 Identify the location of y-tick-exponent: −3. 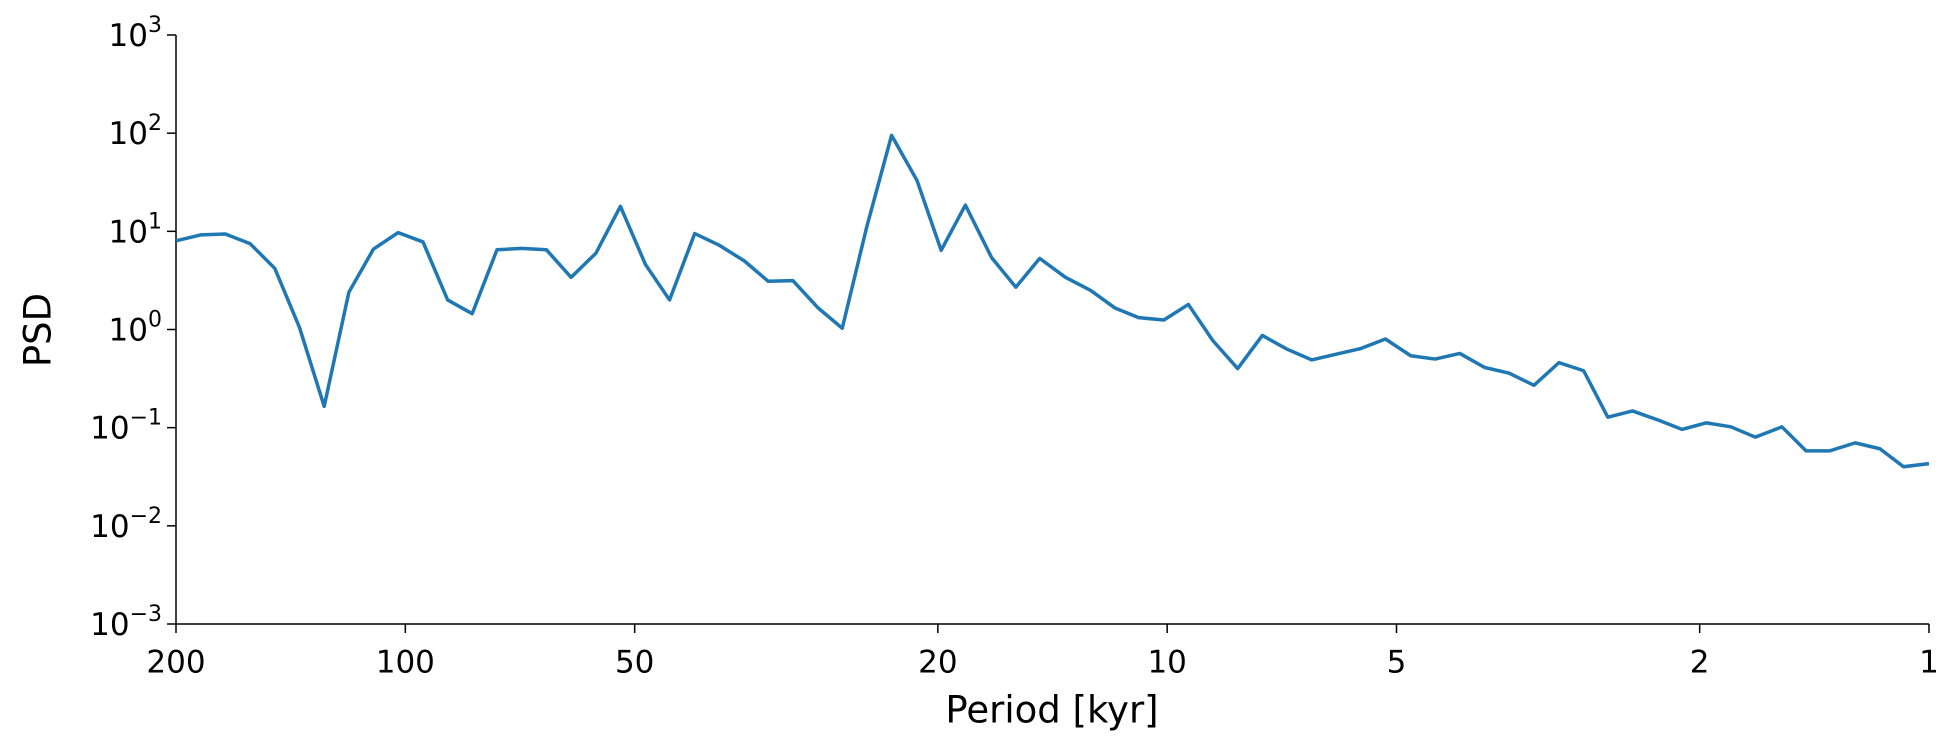
(146, 614).